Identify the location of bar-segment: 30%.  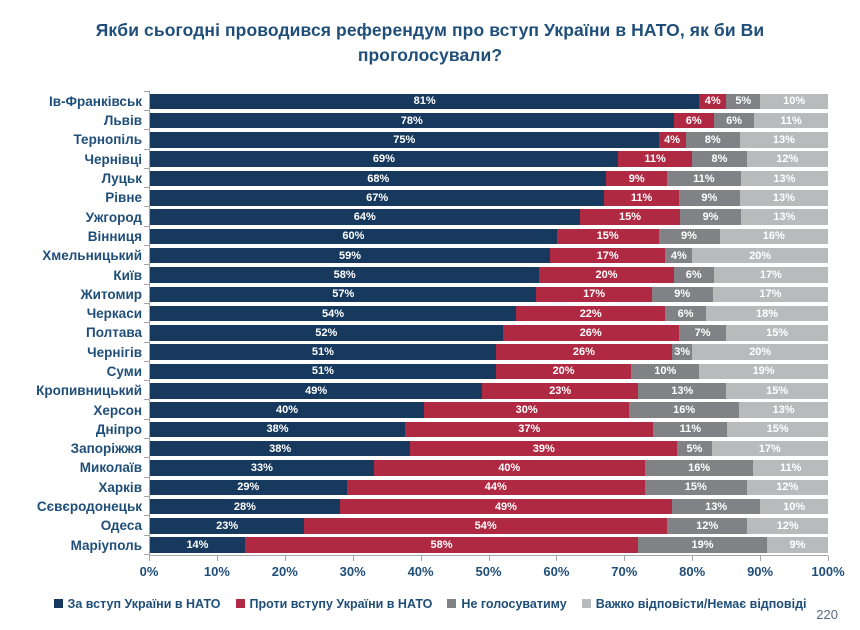
(526, 410).